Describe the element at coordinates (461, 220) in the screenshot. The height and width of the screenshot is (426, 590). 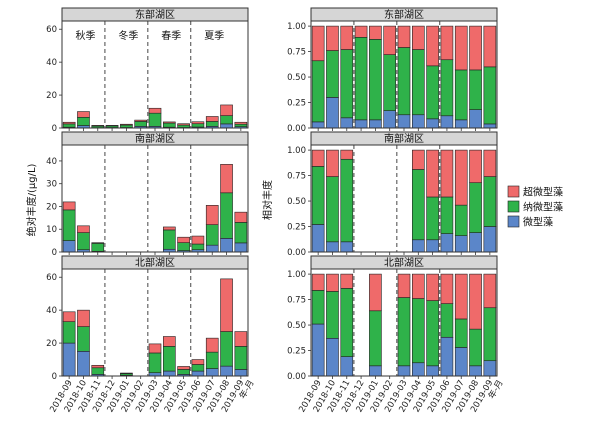
I see `bar-segment-纳微型藻-2019-07` at that location.